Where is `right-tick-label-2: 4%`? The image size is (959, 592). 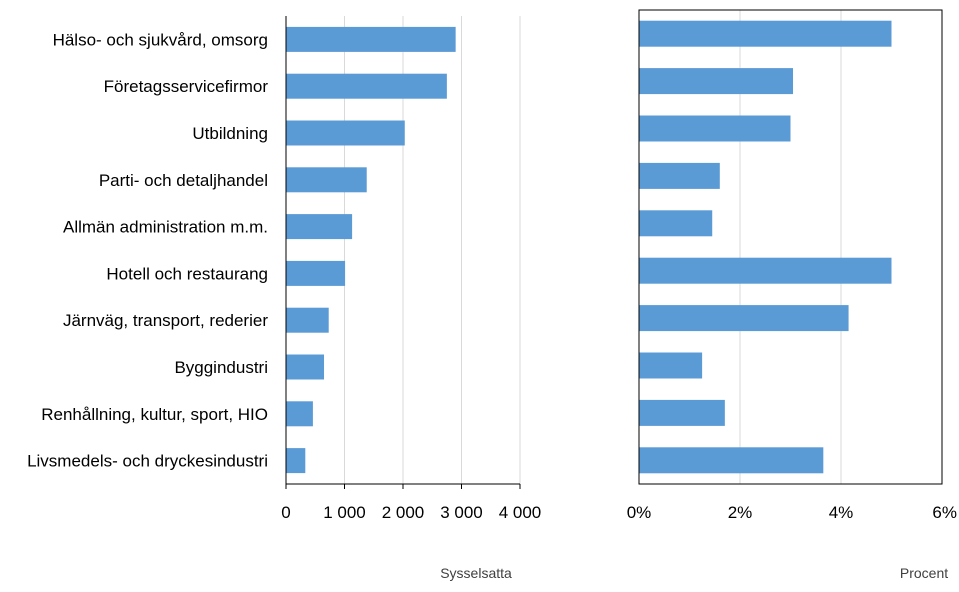
right-tick-label-2: 4% is located at coordinates (841, 512).